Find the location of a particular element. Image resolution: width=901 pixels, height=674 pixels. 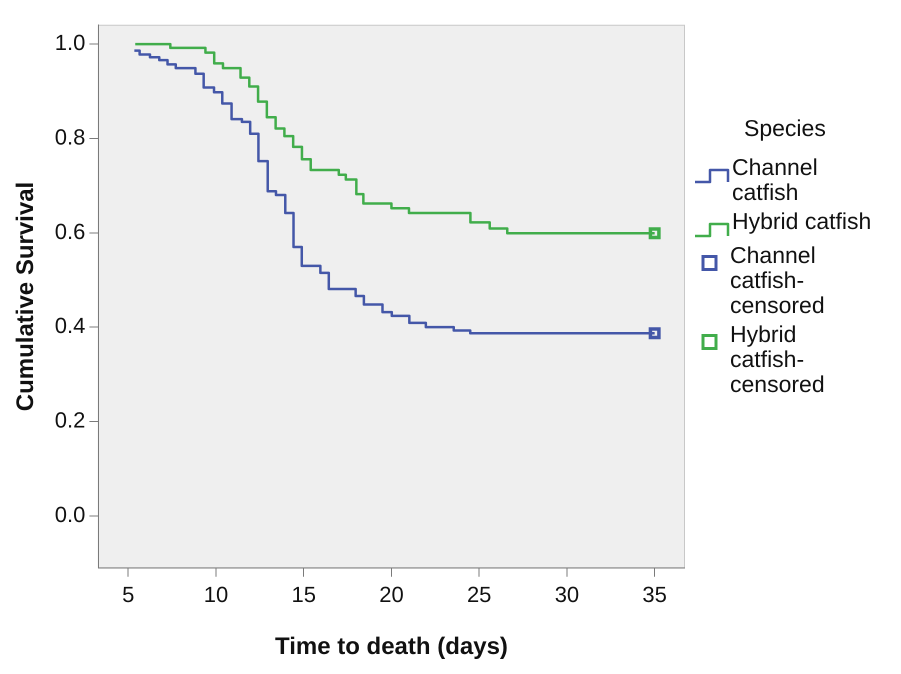

legend-title: Species is located at coordinates (785, 128).